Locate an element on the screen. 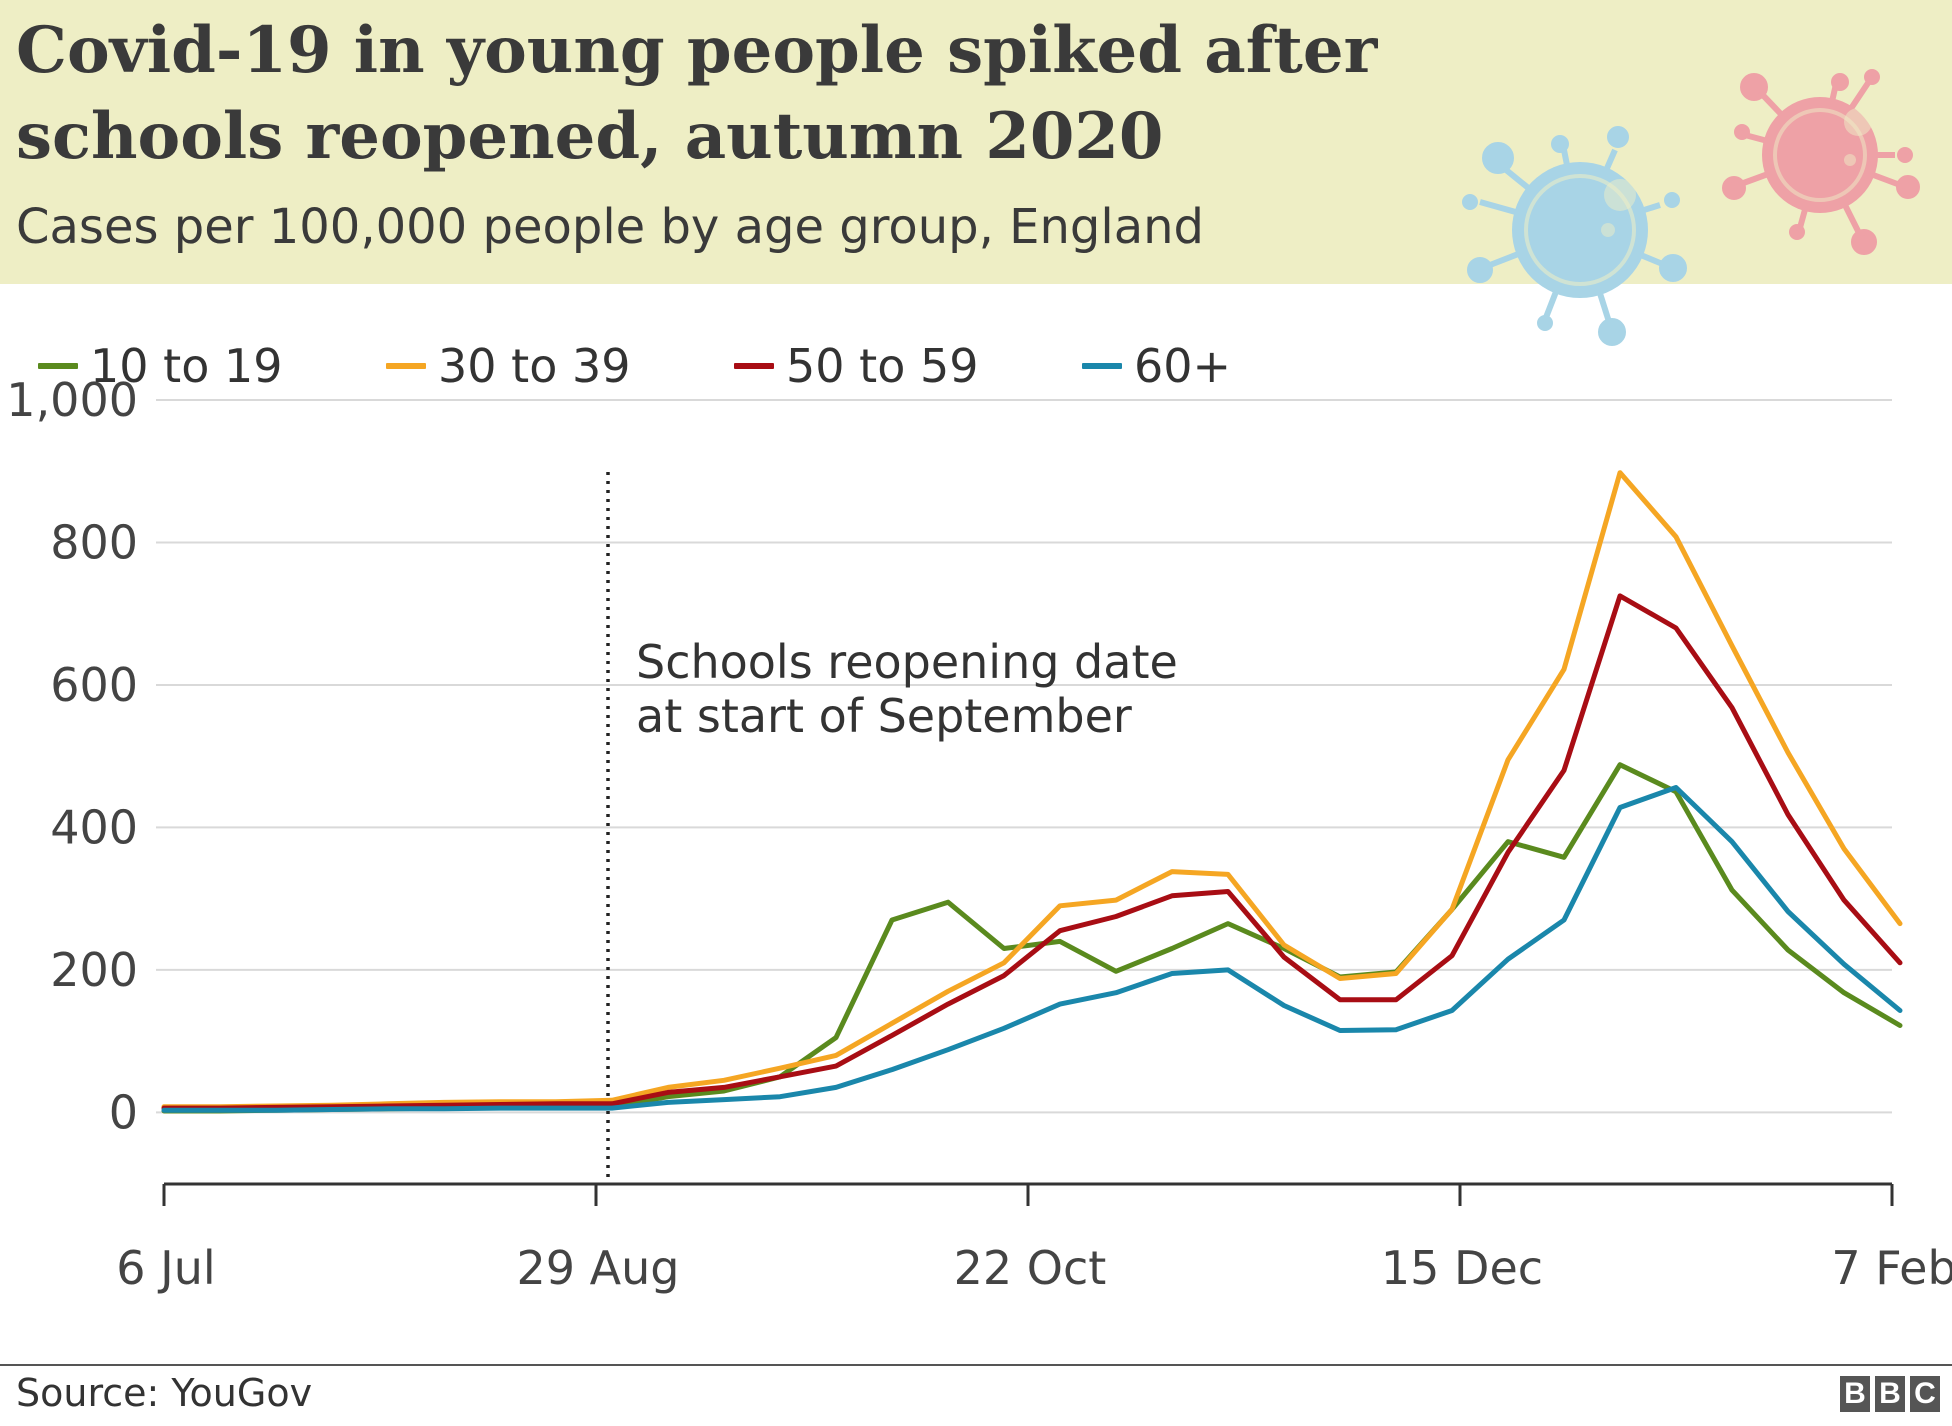 The height and width of the screenshot is (1426, 1952). legend-item-60-plus: 60+ is located at coordinates (1156, 366).